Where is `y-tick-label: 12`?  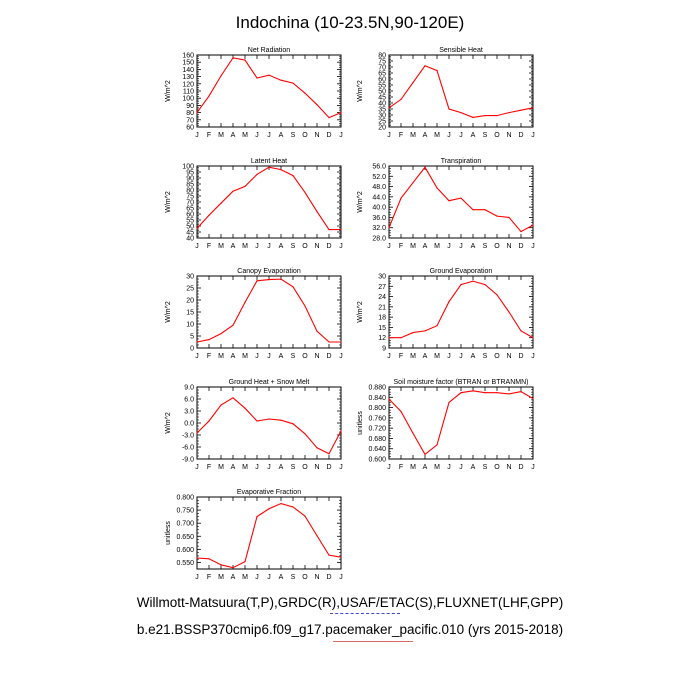 y-tick-label: 12 is located at coordinates (382, 338).